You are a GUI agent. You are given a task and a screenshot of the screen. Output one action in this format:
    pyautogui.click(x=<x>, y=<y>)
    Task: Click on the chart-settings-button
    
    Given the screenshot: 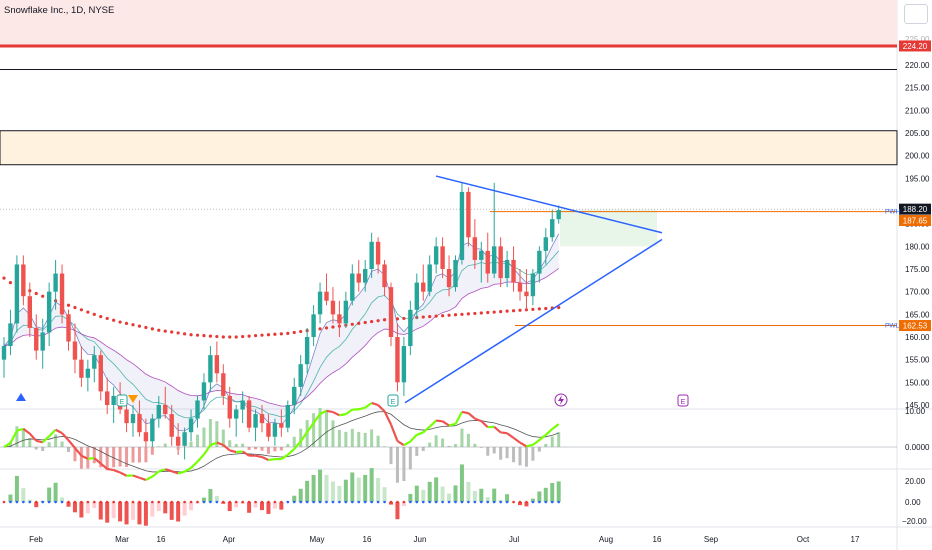 What is the action you would take?
    pyautogui.click(x=916, y=14)
    